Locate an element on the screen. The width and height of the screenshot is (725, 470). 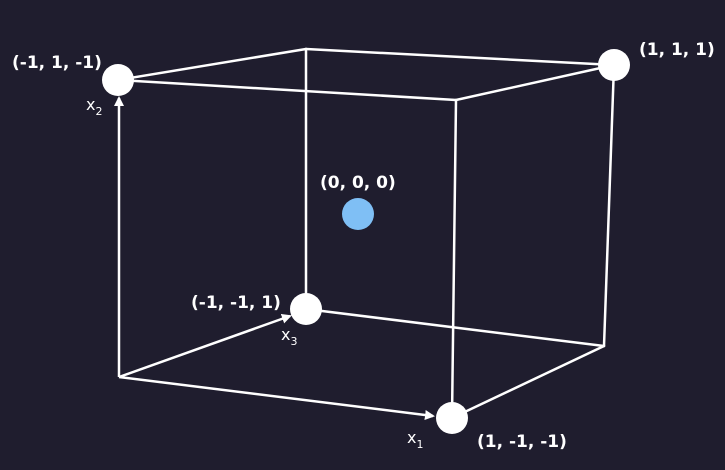
edge-front-right-vertical is located at coordinates (454, 259).